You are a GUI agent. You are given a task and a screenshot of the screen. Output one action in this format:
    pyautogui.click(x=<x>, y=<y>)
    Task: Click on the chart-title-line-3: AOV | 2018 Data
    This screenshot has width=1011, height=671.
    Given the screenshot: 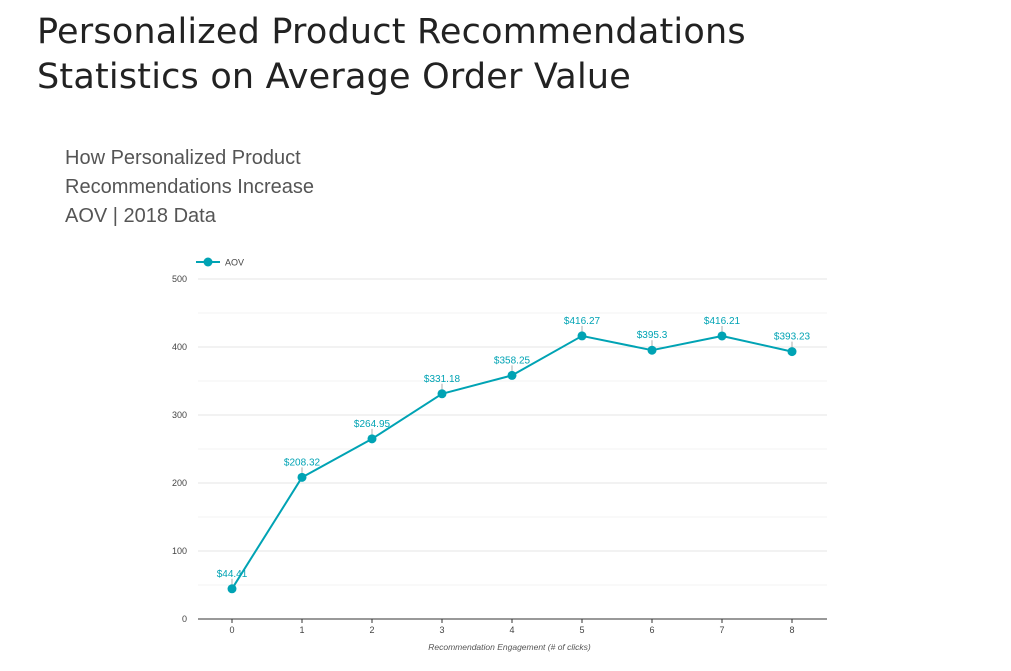 What is the action you would take?
    pyautogui.click(x=140, y=216)
    